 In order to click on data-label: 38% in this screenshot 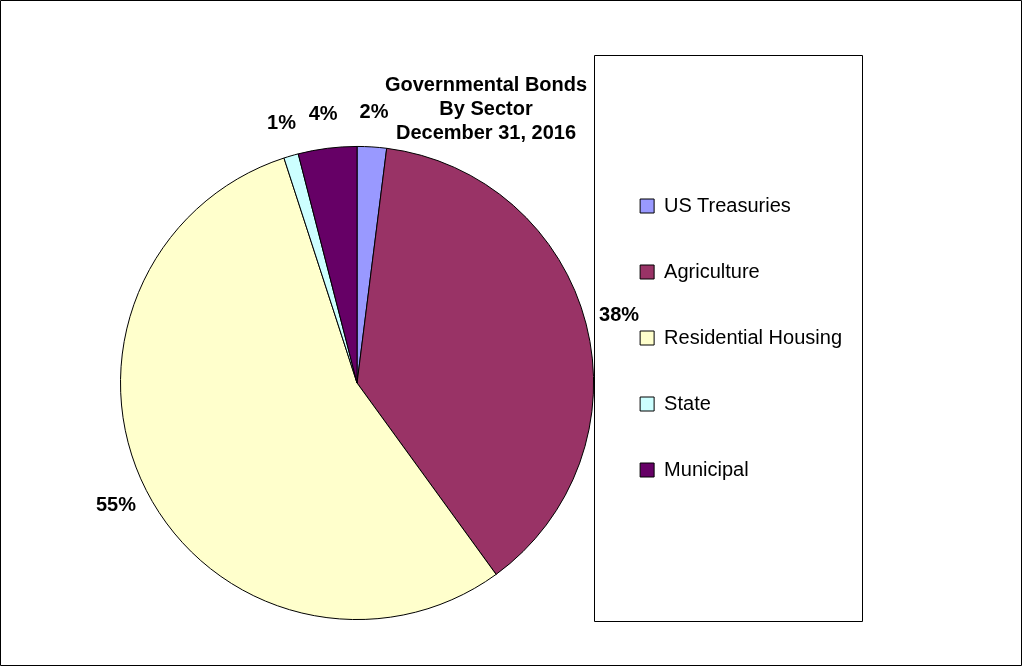, I will do `click(619, 314)`.